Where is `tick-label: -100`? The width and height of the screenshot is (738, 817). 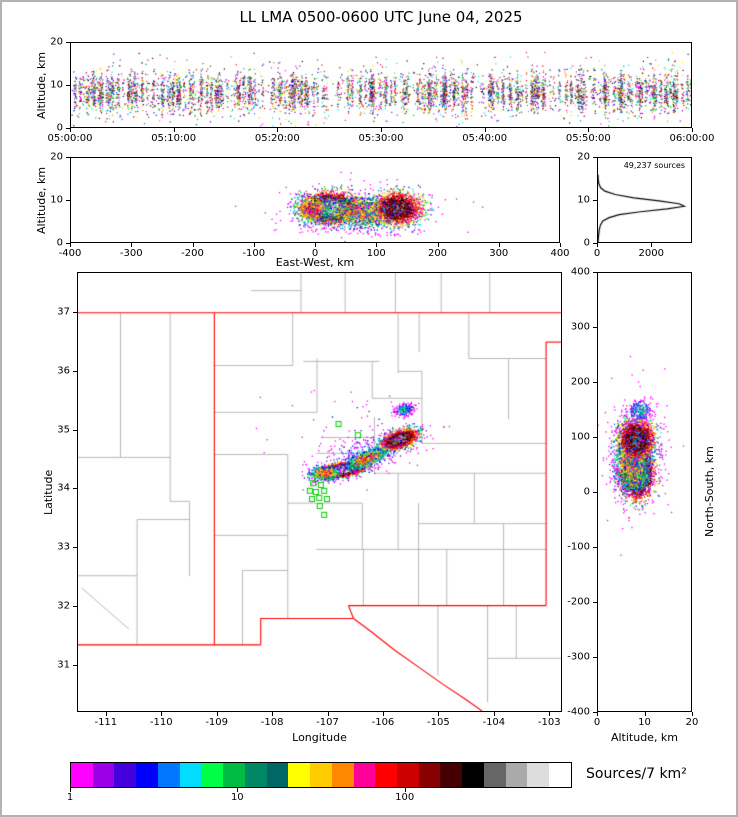
tick-label: -100 is located at coordinates (254, 253).